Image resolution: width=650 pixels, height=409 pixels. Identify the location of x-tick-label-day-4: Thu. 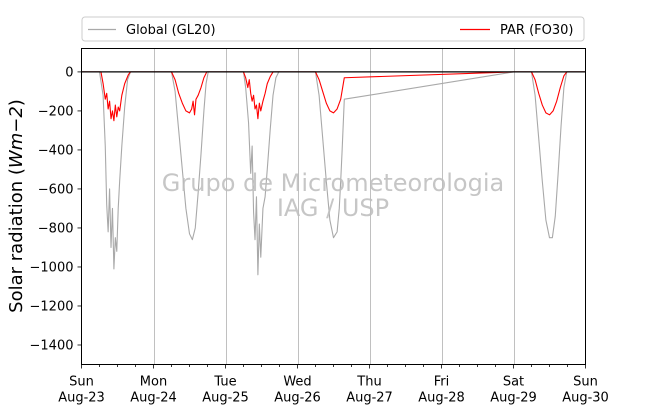
(368, 382).